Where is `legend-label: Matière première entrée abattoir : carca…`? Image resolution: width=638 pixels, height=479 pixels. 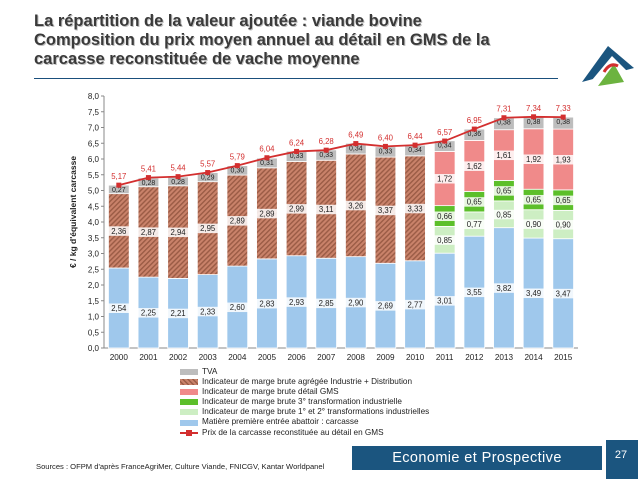 legend-label: Matière première entrée abattoir : carca… is located at coordinates (280, 422).